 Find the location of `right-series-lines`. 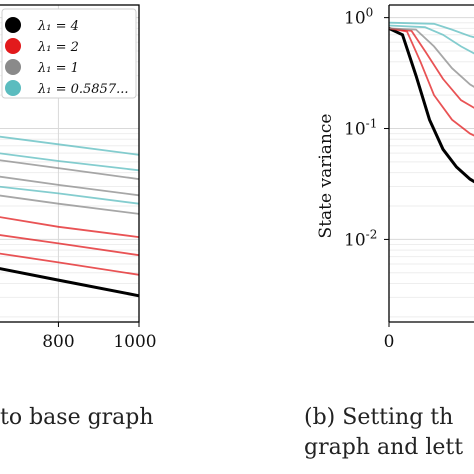

right-series-lines is located at coordinates (431, 102).